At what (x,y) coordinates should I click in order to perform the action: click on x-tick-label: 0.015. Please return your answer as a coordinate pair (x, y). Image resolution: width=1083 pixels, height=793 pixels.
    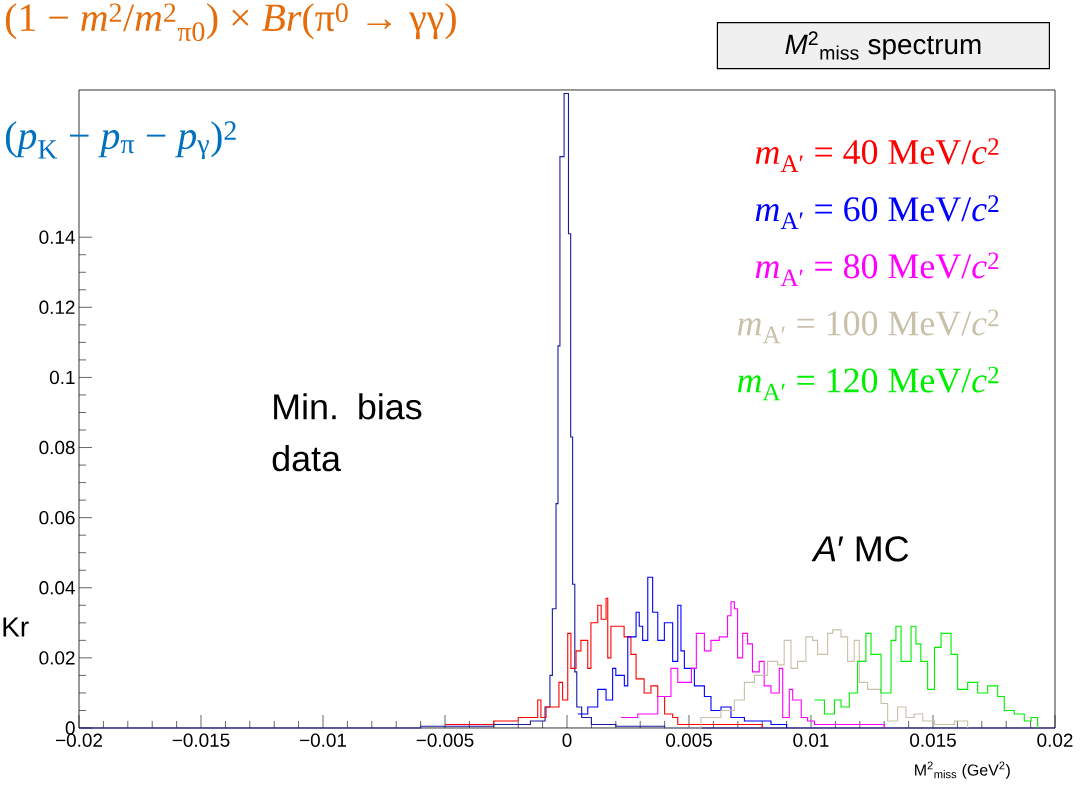
    Looking at the image, I should click on (933, 740).